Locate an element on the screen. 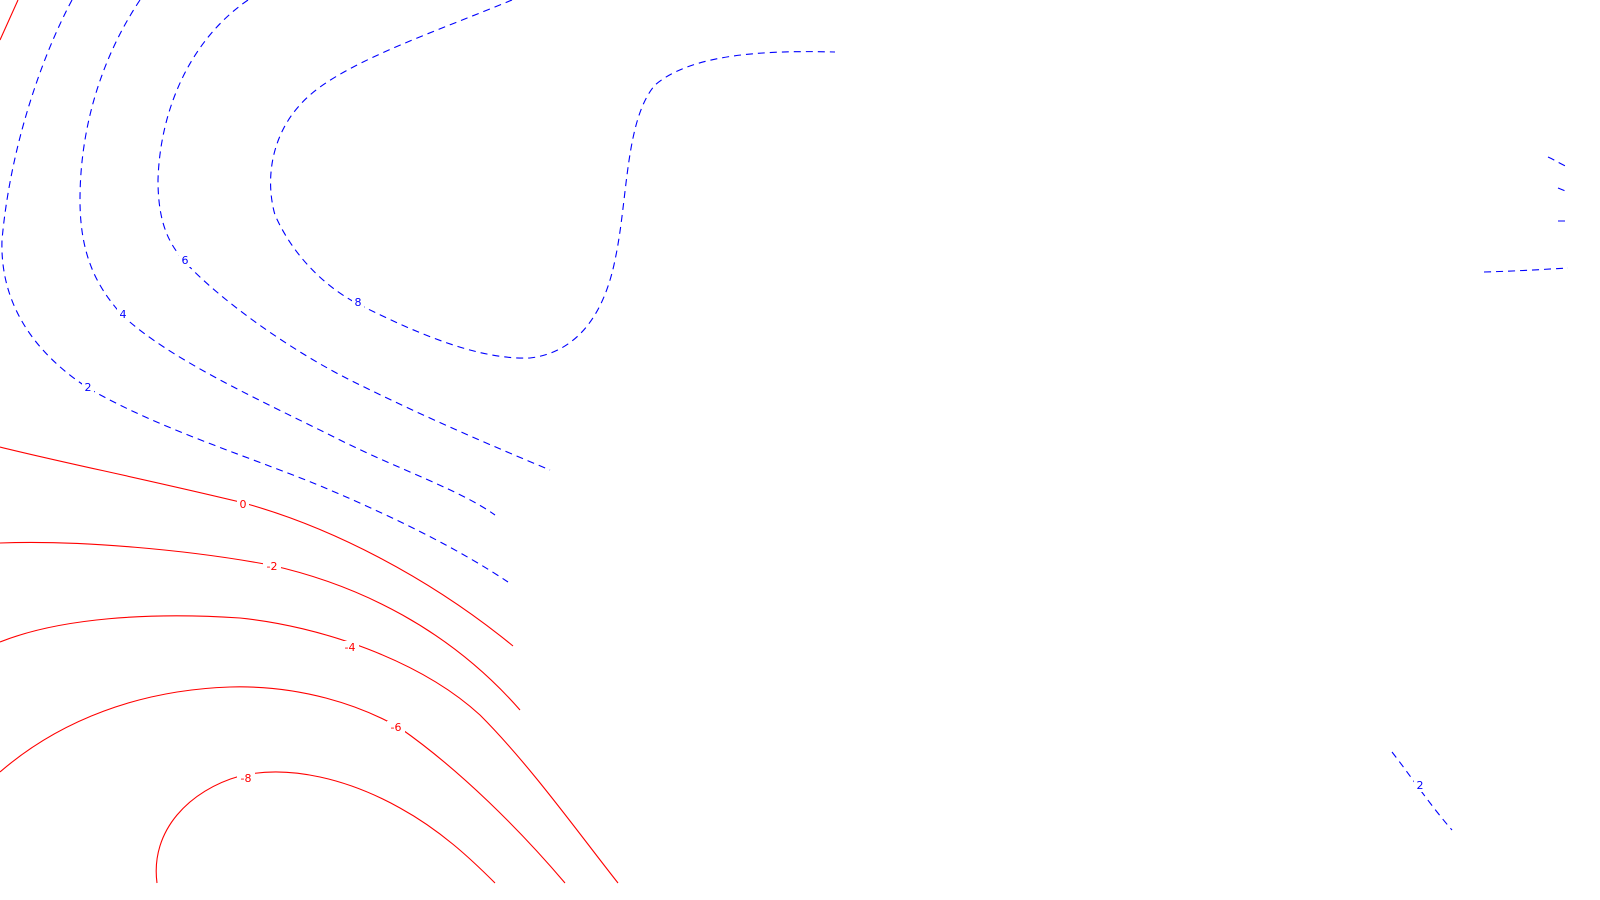 This screenshot has width=1600, height=900. contour-label-minus-8: -8 is located at coordinates (246, 778).